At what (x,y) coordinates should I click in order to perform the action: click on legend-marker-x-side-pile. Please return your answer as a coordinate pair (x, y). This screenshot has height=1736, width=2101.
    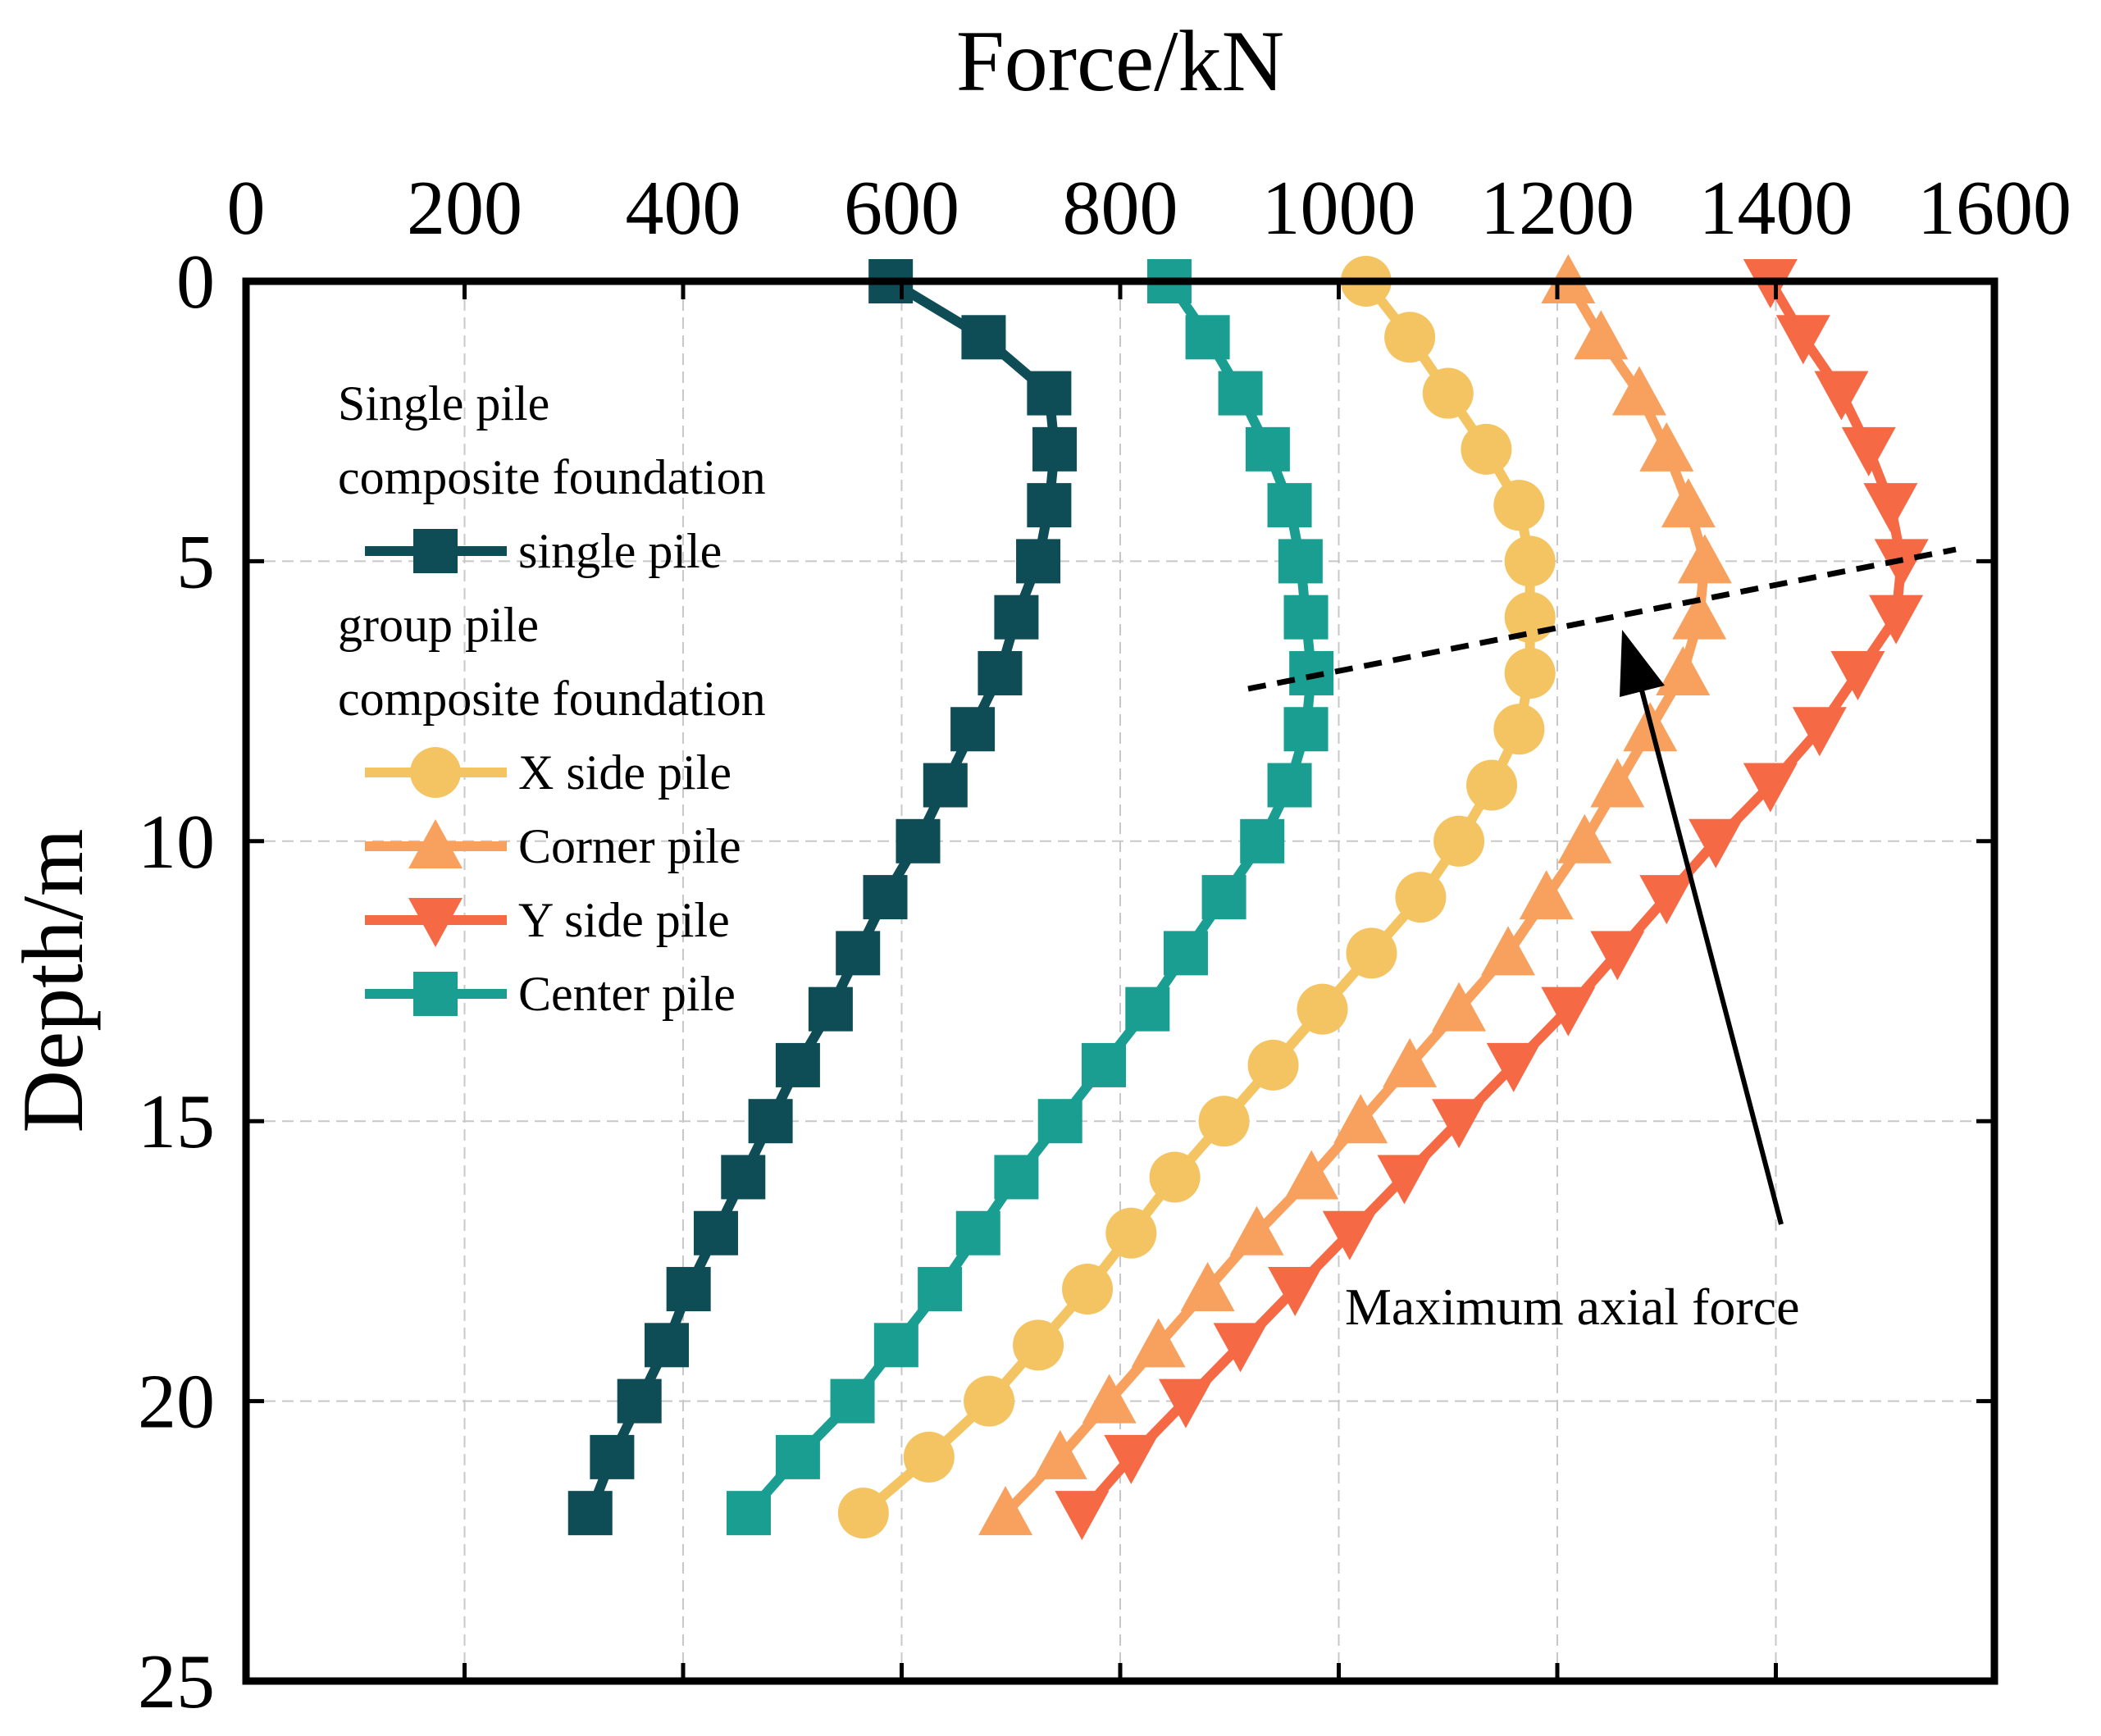
    Looking at the image, I should click on (435, 773).